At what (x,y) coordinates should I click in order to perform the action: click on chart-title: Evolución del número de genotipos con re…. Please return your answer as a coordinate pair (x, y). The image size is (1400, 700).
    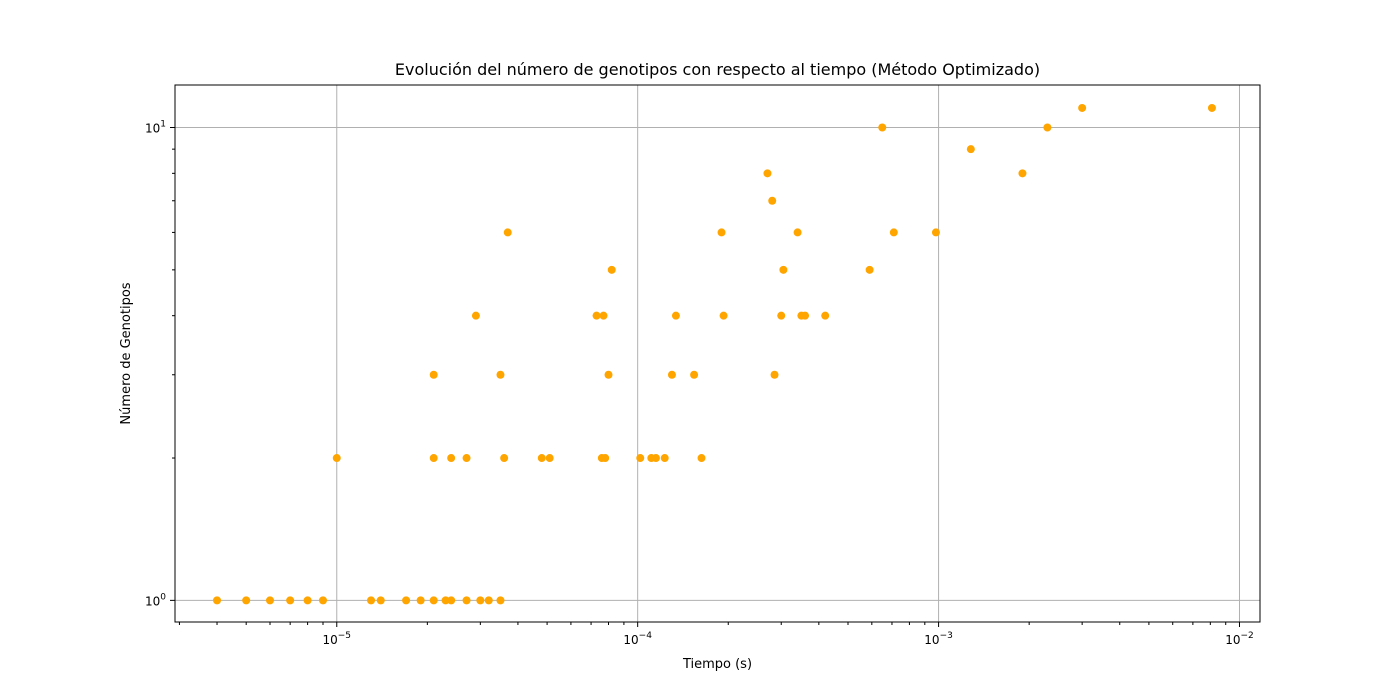
    Looking at the image, I should click on (717, 69).